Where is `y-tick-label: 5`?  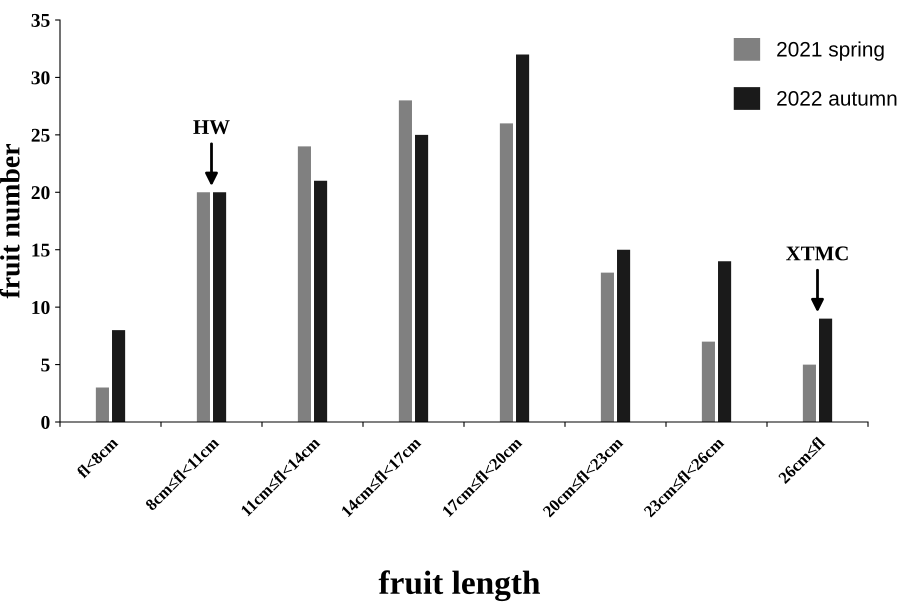 y-tick-label: 5 is located at coordinates (45, 365).